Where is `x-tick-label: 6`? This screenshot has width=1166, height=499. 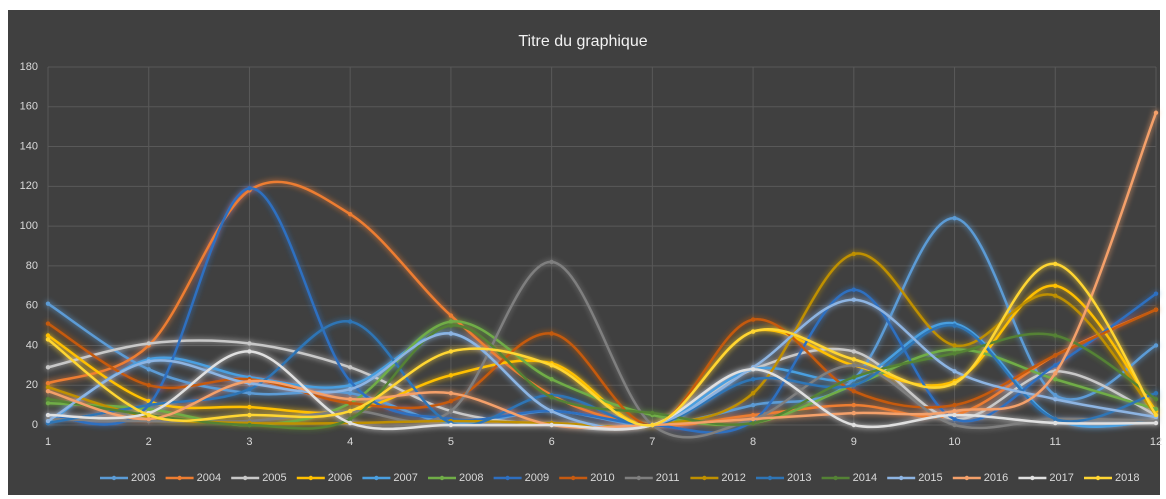
x-tick-label: 6 is located at coordinates (552, 442).